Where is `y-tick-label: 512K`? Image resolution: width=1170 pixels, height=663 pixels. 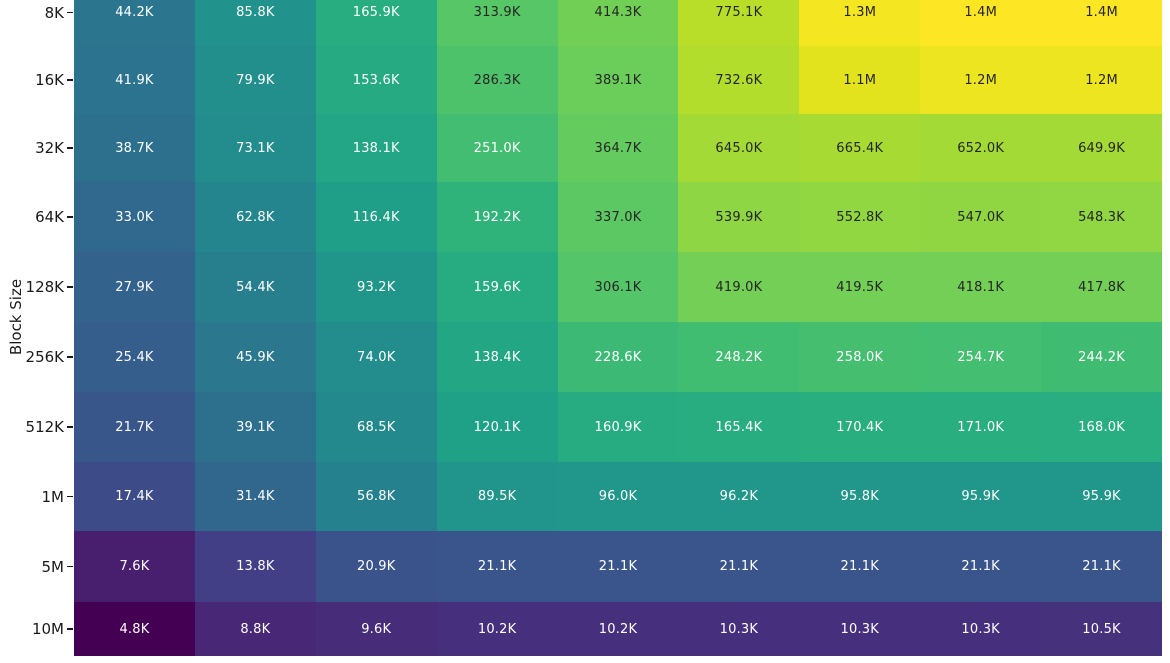 y-tick-label: 512K is located at coordinates (44, 427).